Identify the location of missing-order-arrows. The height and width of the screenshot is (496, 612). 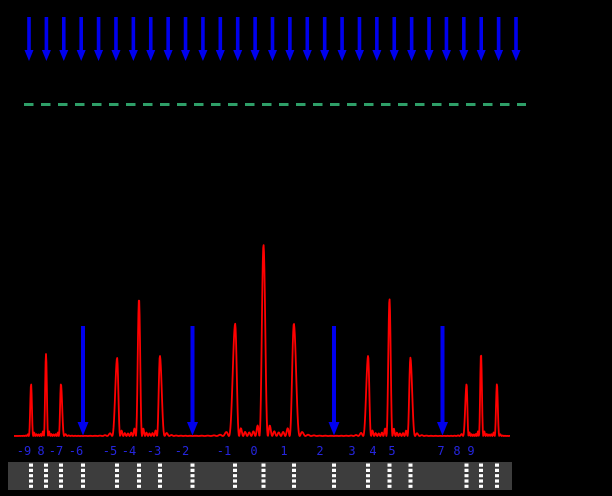
(262, 381).